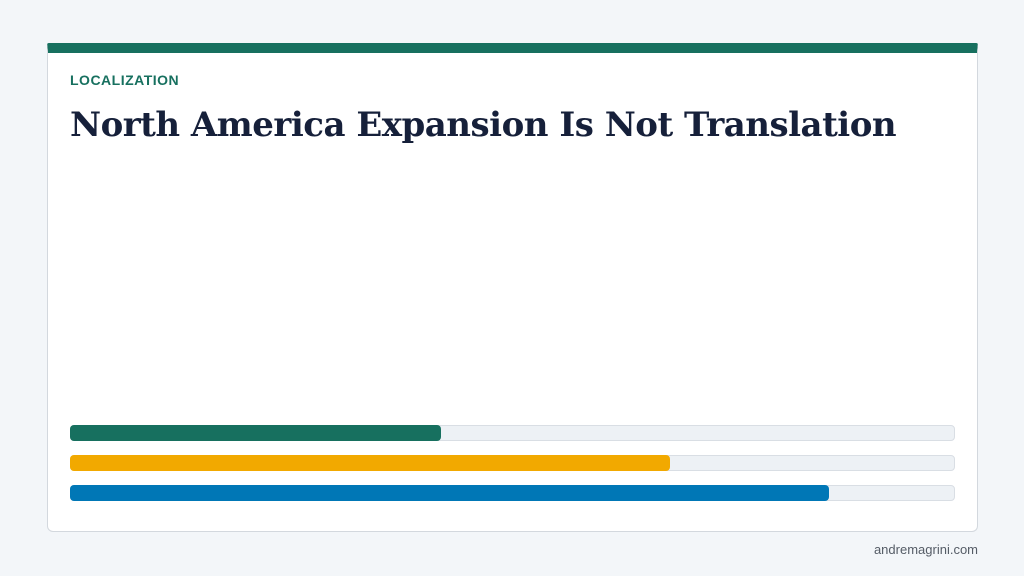  What do you see at coordinates (925, 549) in the screenshot?
I see `footer: andremagrini.com` at bounding box center [925, 549].